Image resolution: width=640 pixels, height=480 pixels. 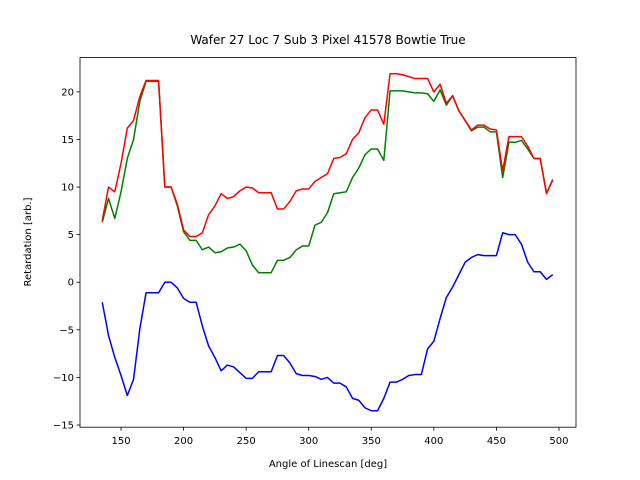 What do you see at coordinates (433, 441) in the screenshot?
I see `x-tick-label: 400` at bounding box center [433, 441].